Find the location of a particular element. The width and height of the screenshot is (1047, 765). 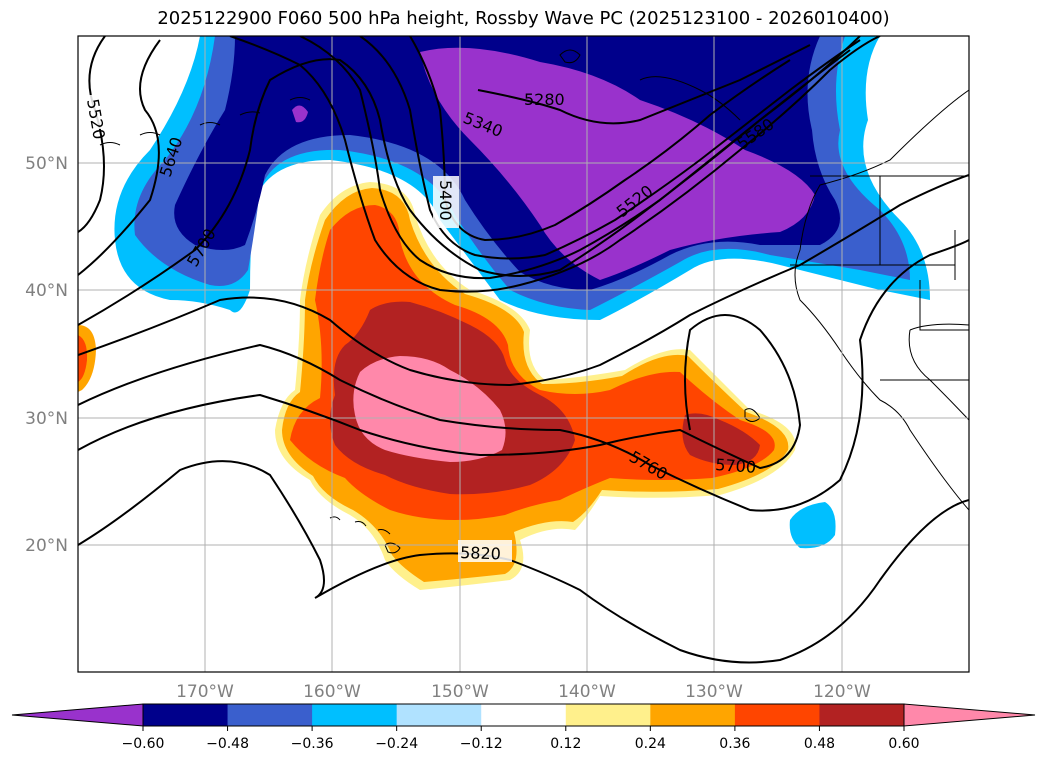

colorbar-tick-label: −0.60 is located at coordinates (143, 744).